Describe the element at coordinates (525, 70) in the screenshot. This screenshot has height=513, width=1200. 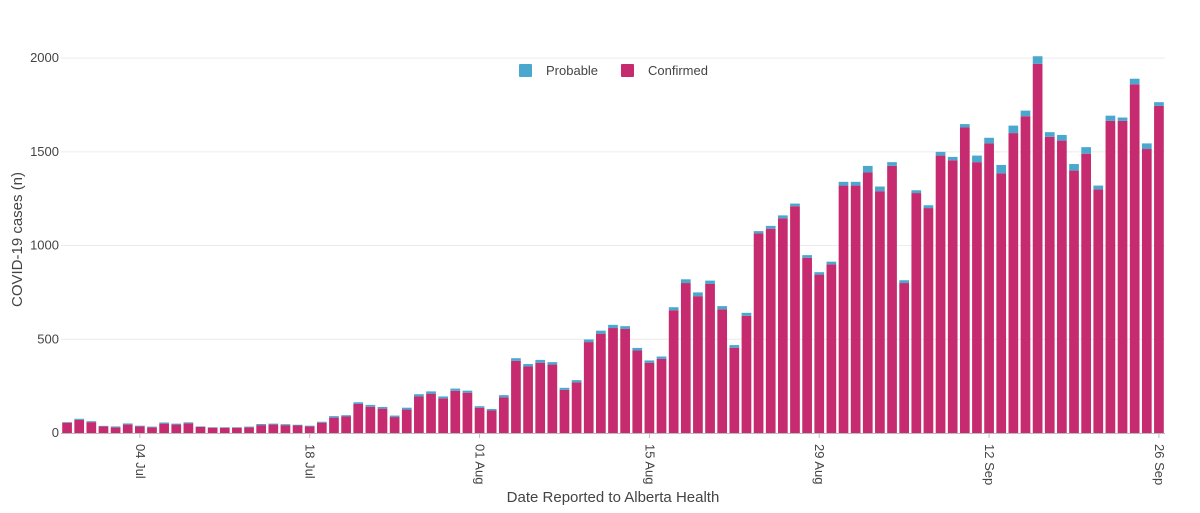
I see `legend-swatch-probable` at that location.